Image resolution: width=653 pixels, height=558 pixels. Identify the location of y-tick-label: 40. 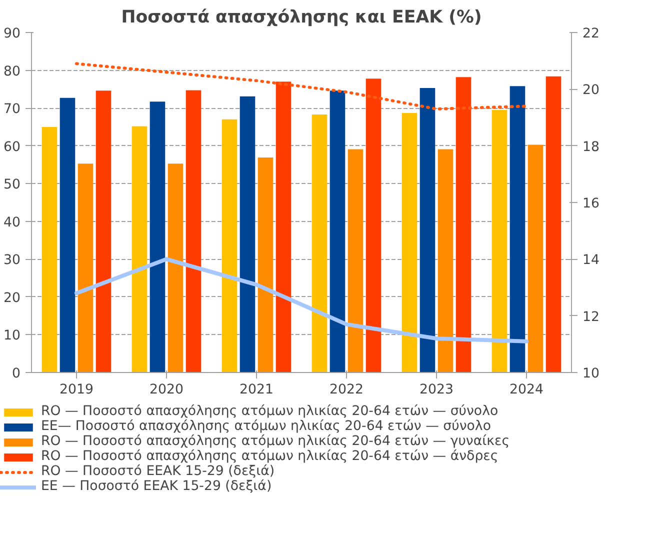
(12, 222).